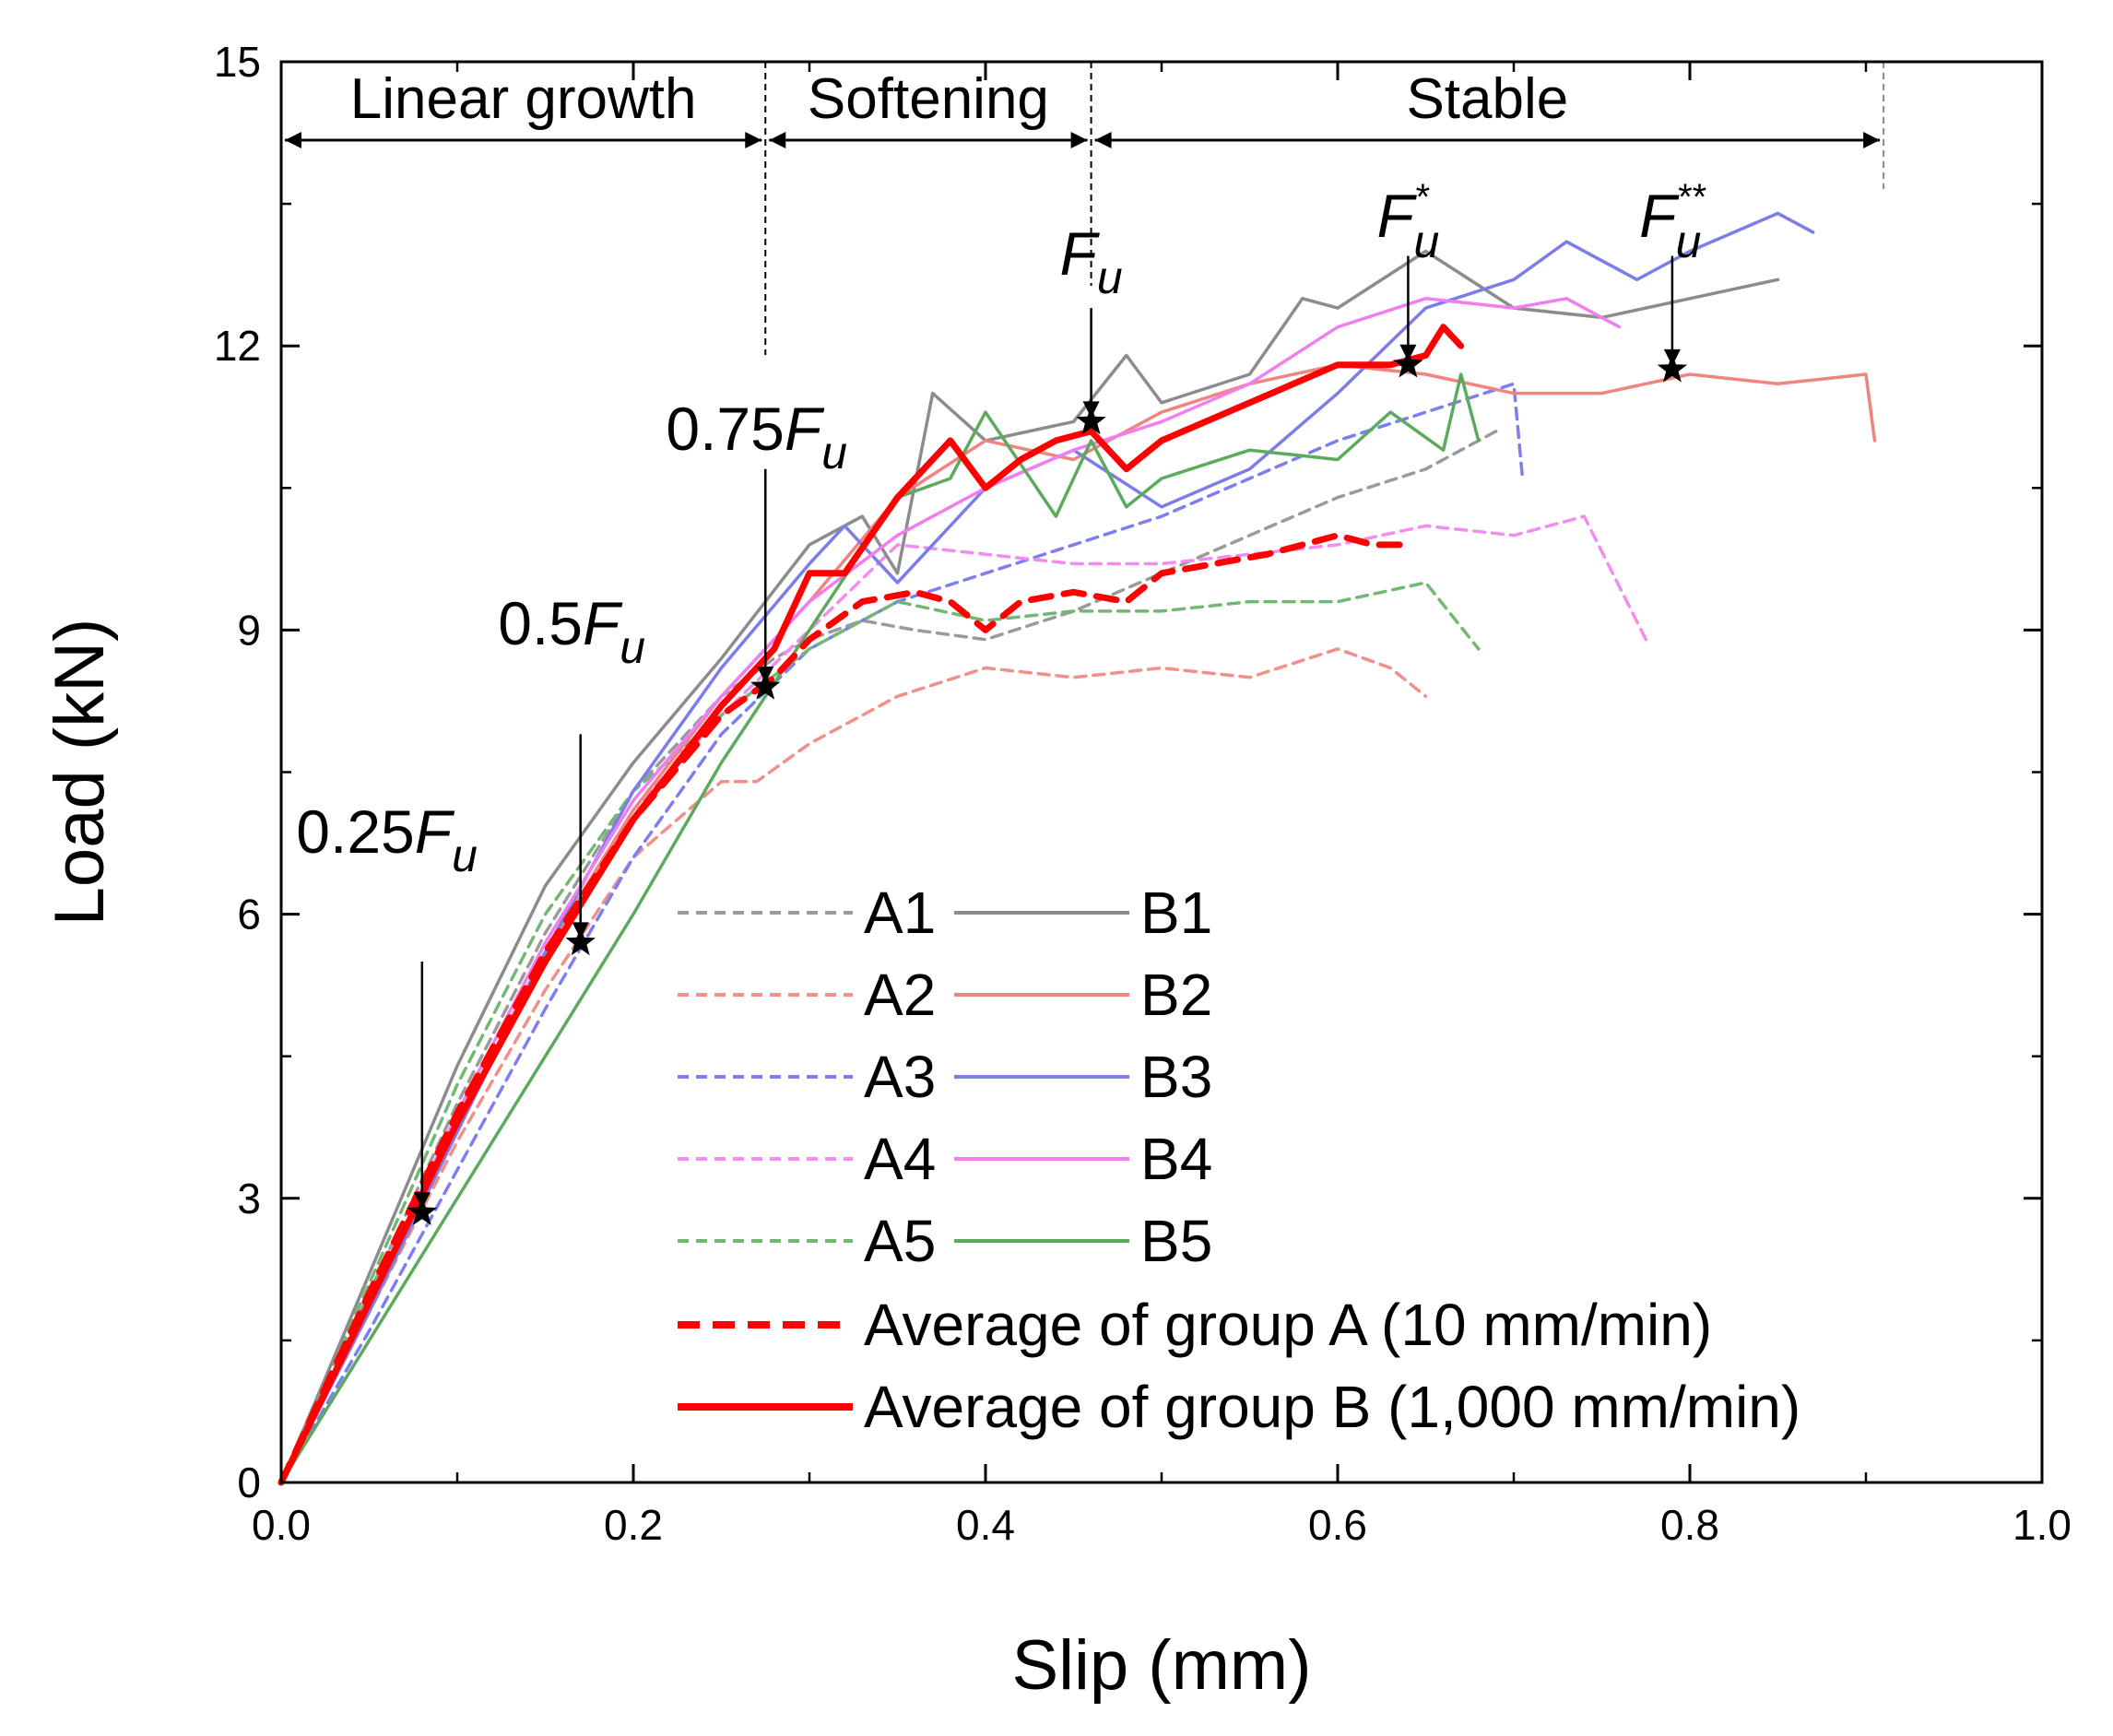 The width and height of the screenshot is (2113, 1736). Describe the element at coordinates (249, 1198) in the screenshot. I see `y-tick-label: 3` at that location.